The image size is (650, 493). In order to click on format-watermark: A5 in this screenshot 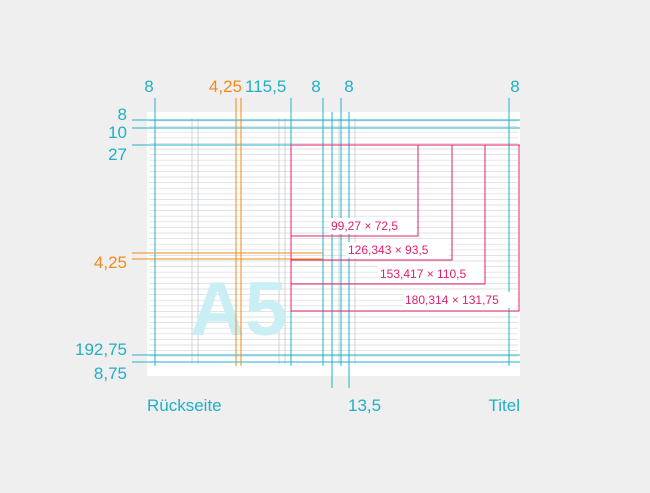, I will do `click(238, 309)`.